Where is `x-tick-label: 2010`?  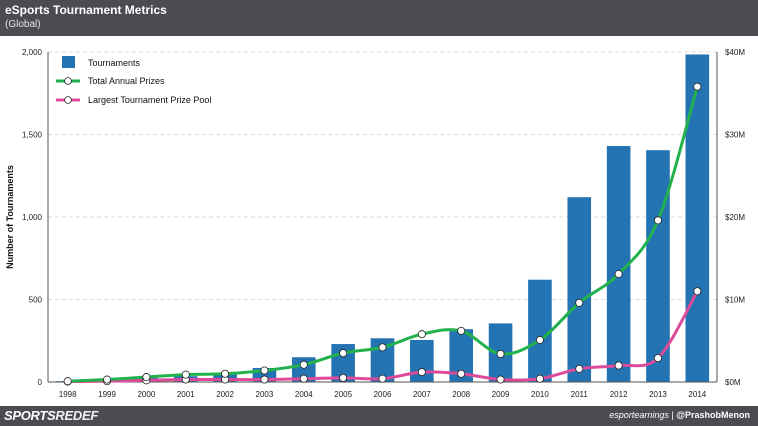 x-tick-label: 2010 is located at coordinates (540, 394).